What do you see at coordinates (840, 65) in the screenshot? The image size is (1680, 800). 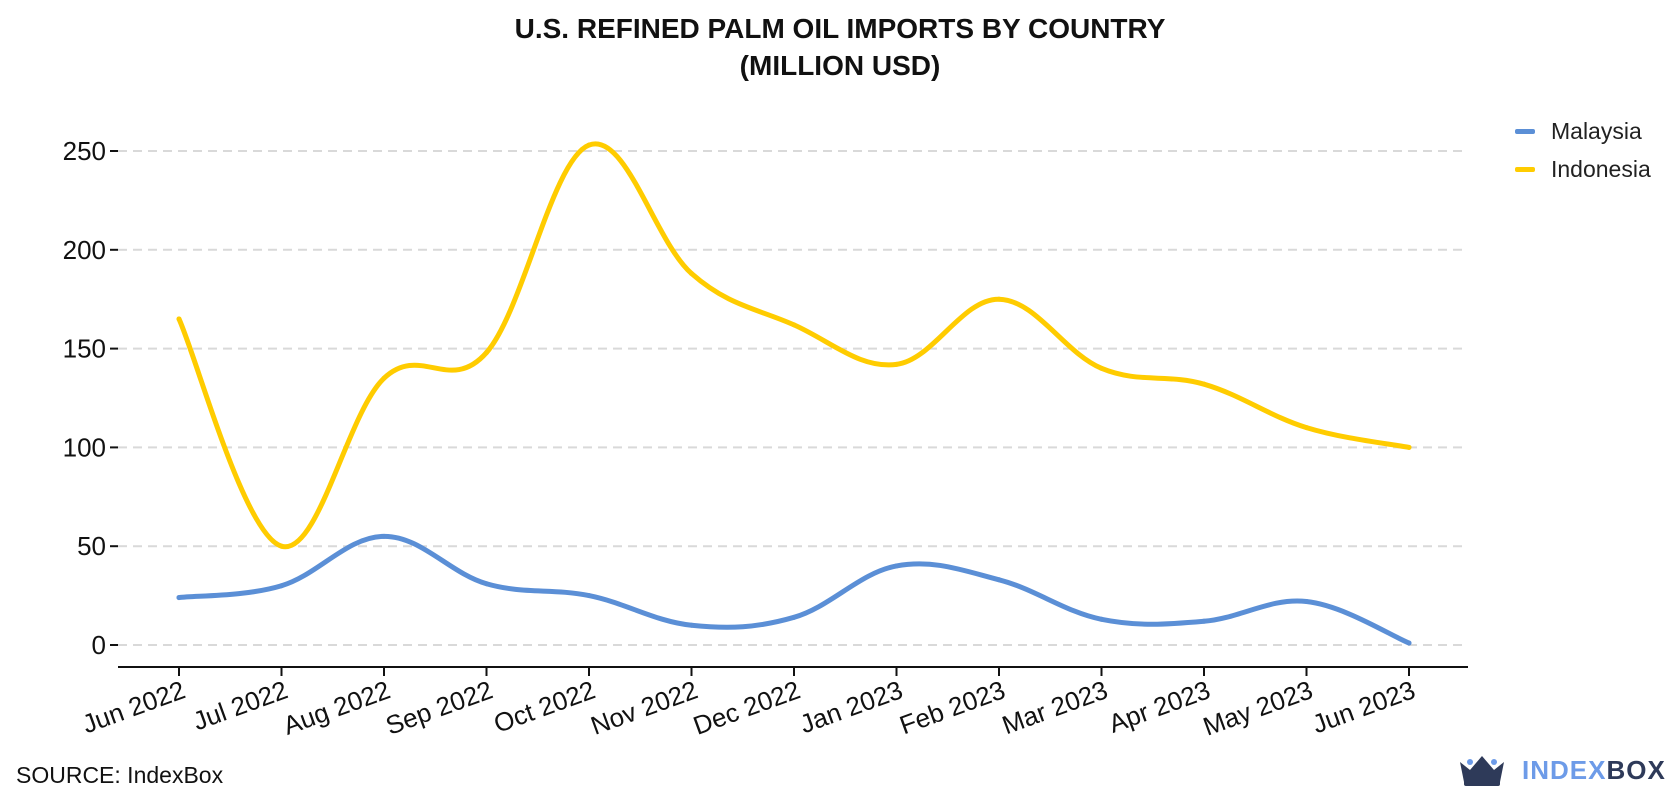 I see `chart-title-line2: (MILLION USD)` at bounding box center [840, 65].